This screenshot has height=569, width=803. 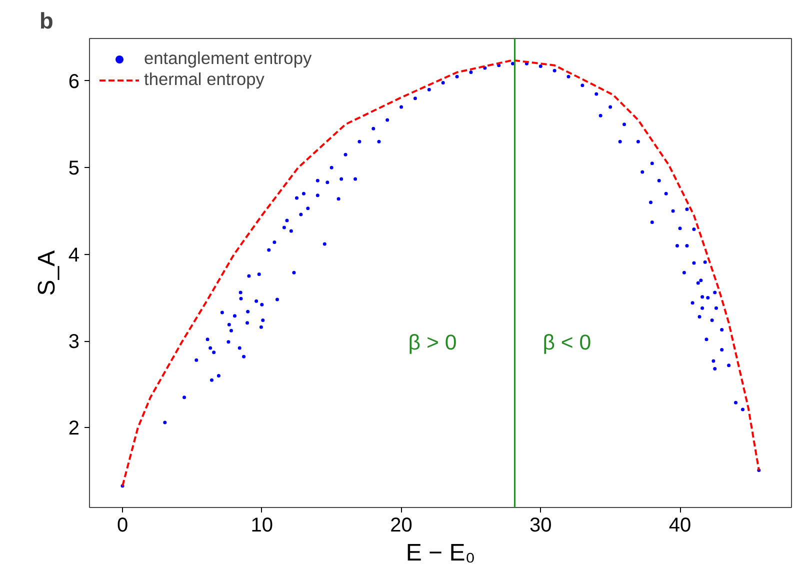 What do you see at coordinates (401, 525) in the screenshot?
I see `x-tick-label: 20` at bounding box center [401, 525].